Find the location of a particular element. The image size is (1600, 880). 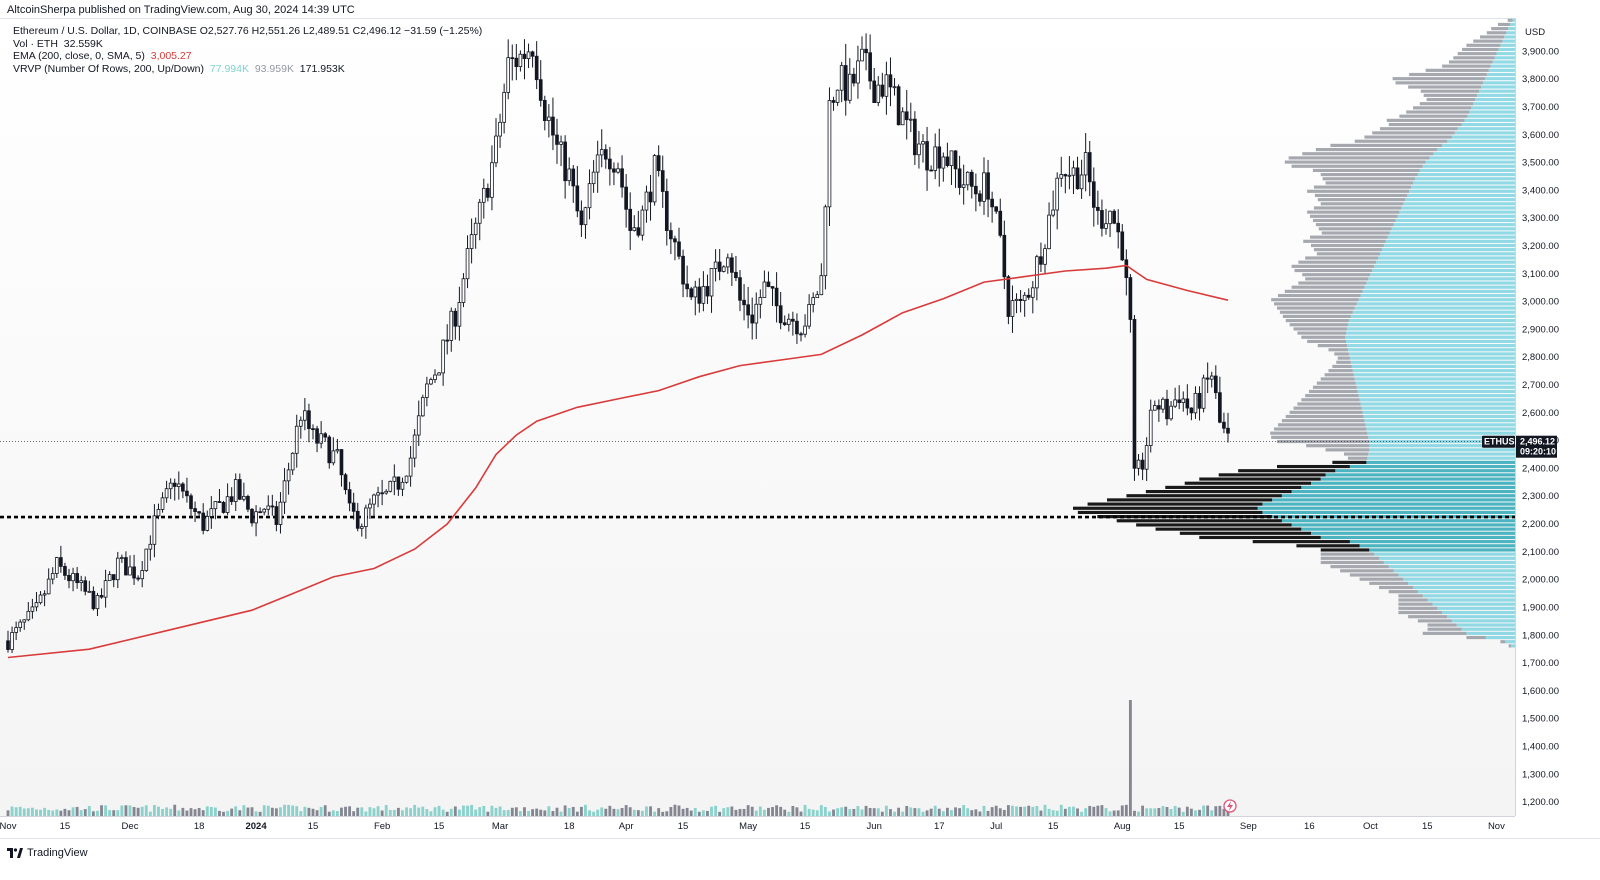

price-axis-label: 1,900.00 is located at coordinates (1540, 607).